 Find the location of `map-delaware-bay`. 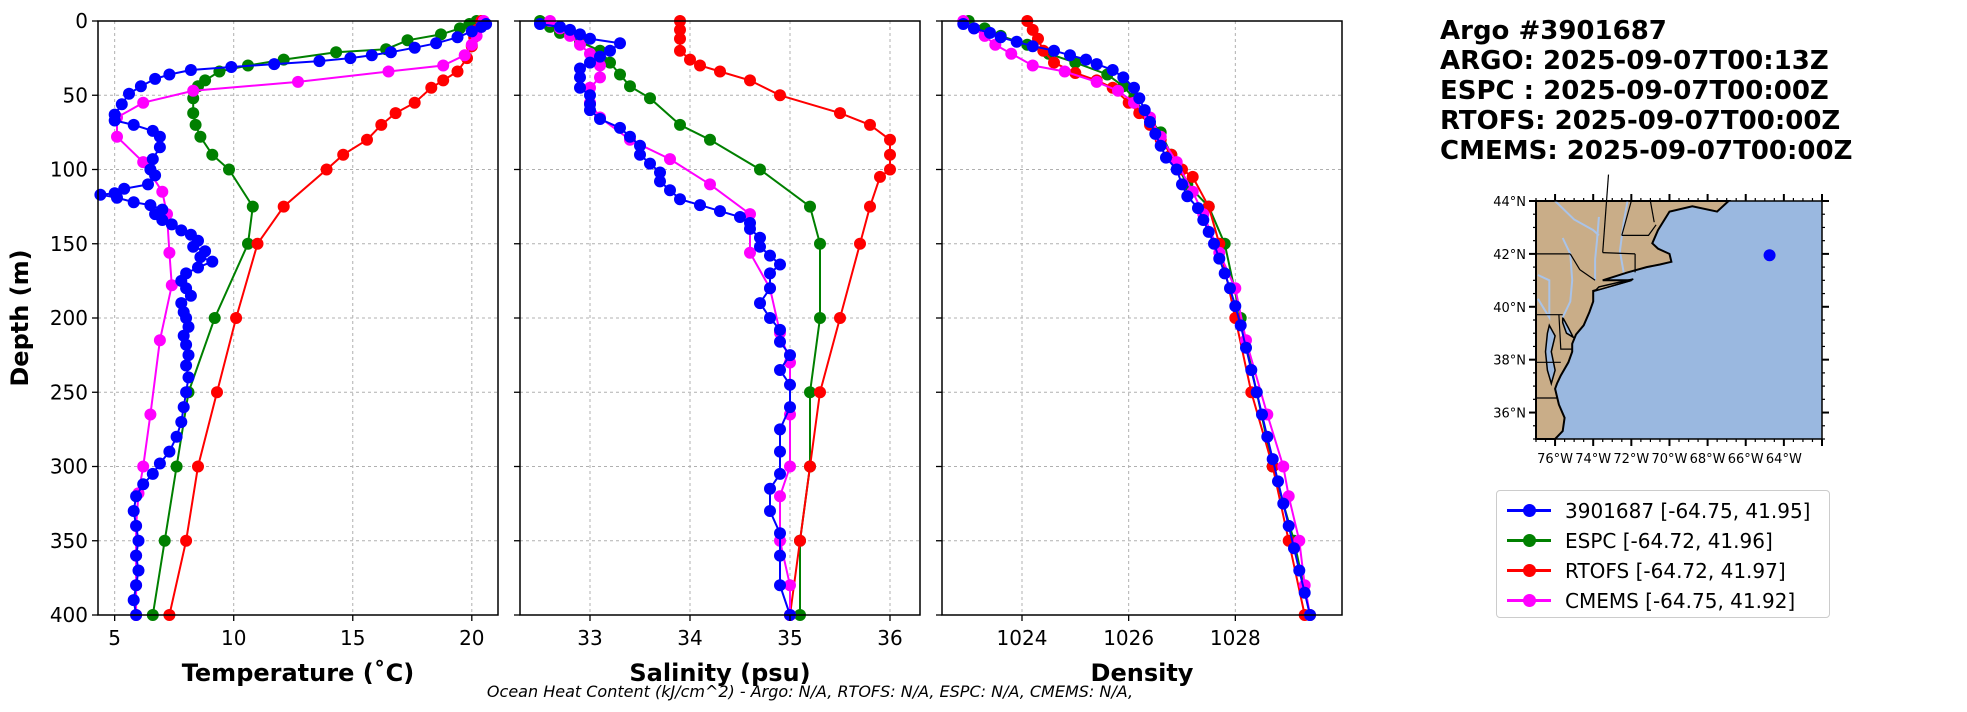

map-delaware-bay is located at coordinates (1568, 328).